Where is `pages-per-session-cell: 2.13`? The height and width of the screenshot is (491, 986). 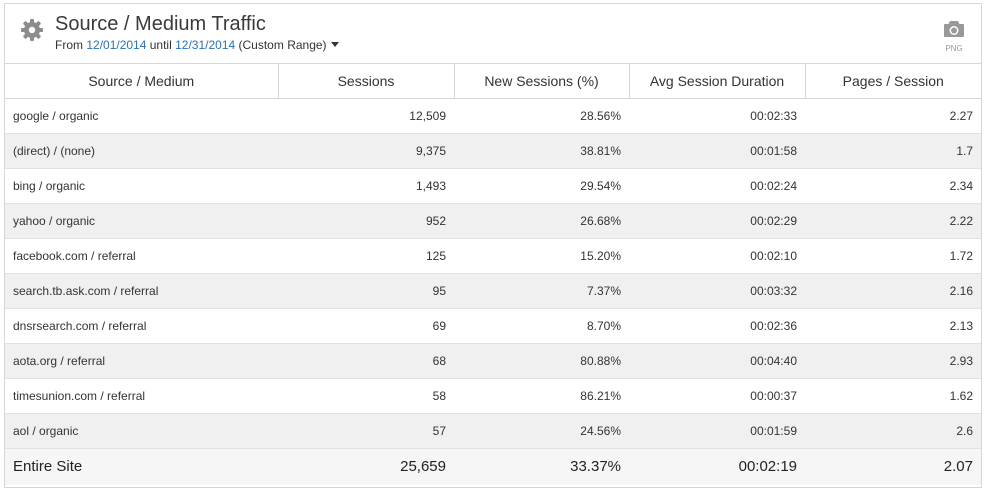 pages-per-session-cell: 2.13 is located at coordinates (893, 326).